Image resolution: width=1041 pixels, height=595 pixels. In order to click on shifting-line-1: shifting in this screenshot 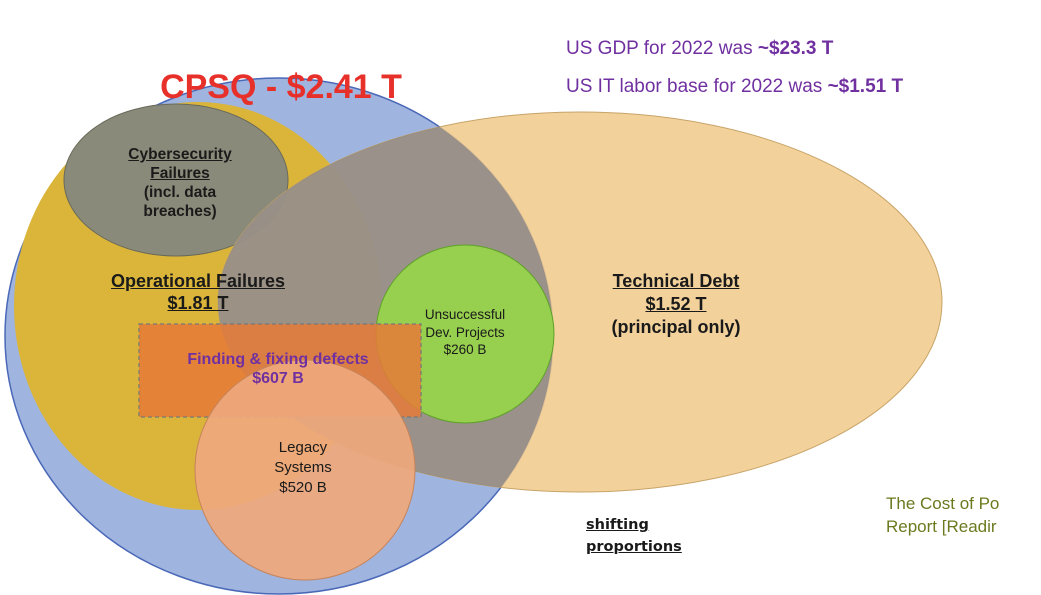, I will do `click(617, 525)`.